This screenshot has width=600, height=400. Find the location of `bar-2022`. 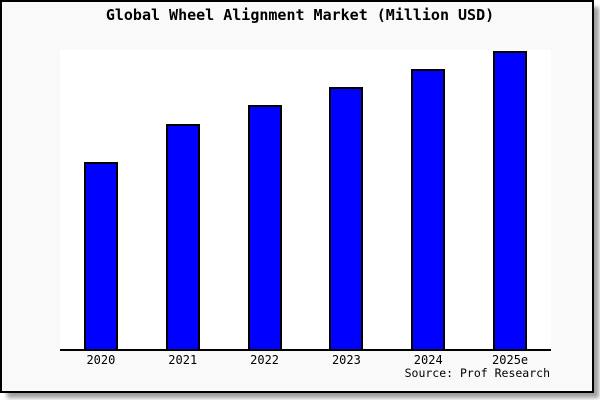

bar-2022 is located at coordinates (264, 227).